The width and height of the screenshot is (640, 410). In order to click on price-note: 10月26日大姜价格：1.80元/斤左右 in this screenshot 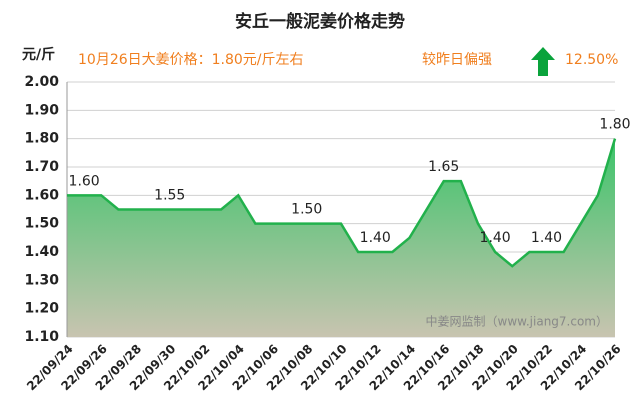, I will do `click(191, 60)`.